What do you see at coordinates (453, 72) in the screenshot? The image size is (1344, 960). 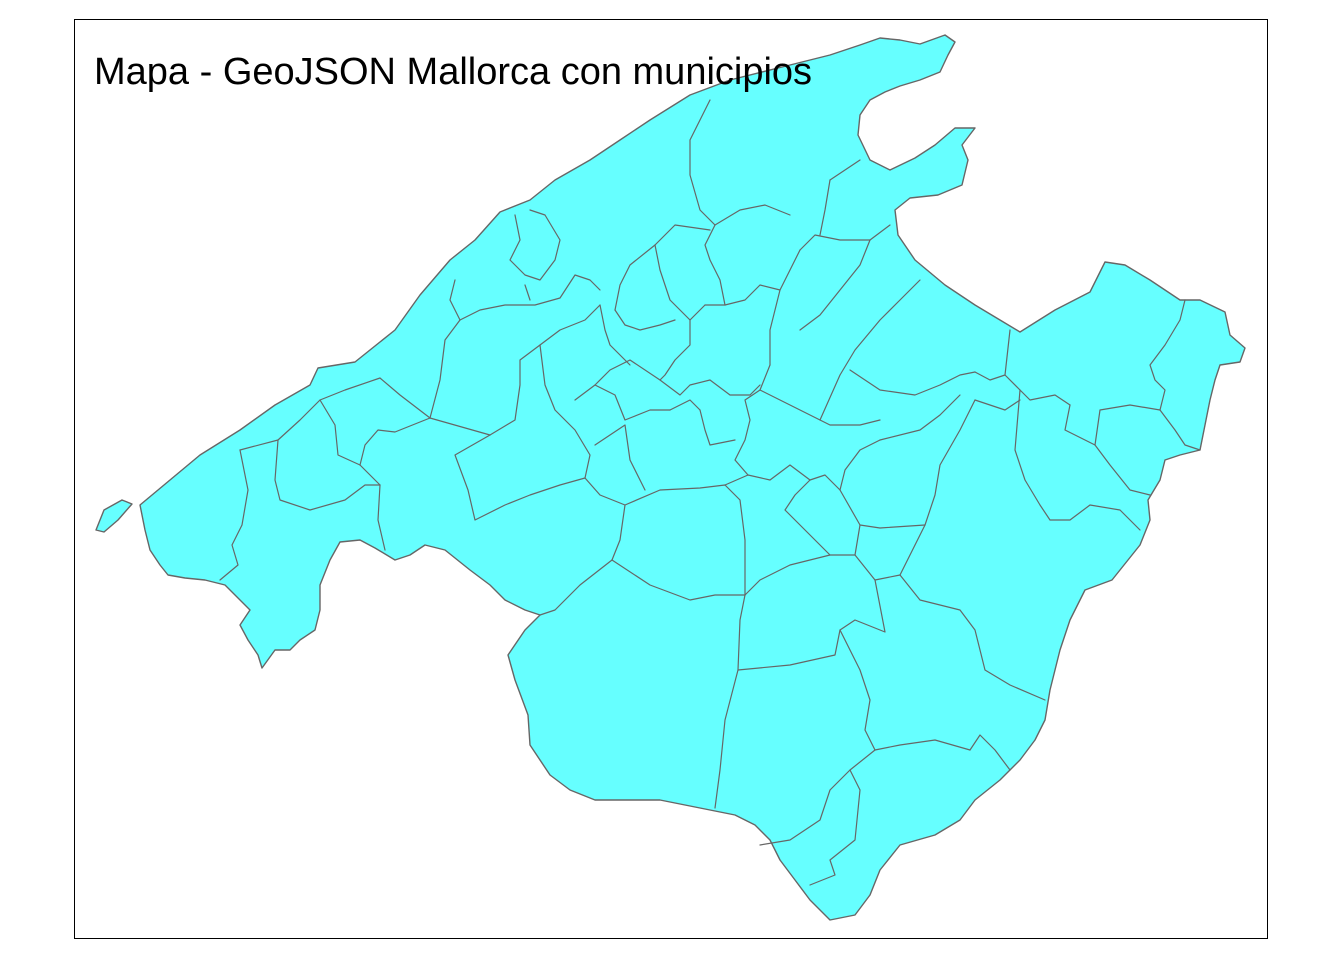 I see `map-title: Mapa - GeoJSON Mallorca con municipios` at bounding box center [453, 72].